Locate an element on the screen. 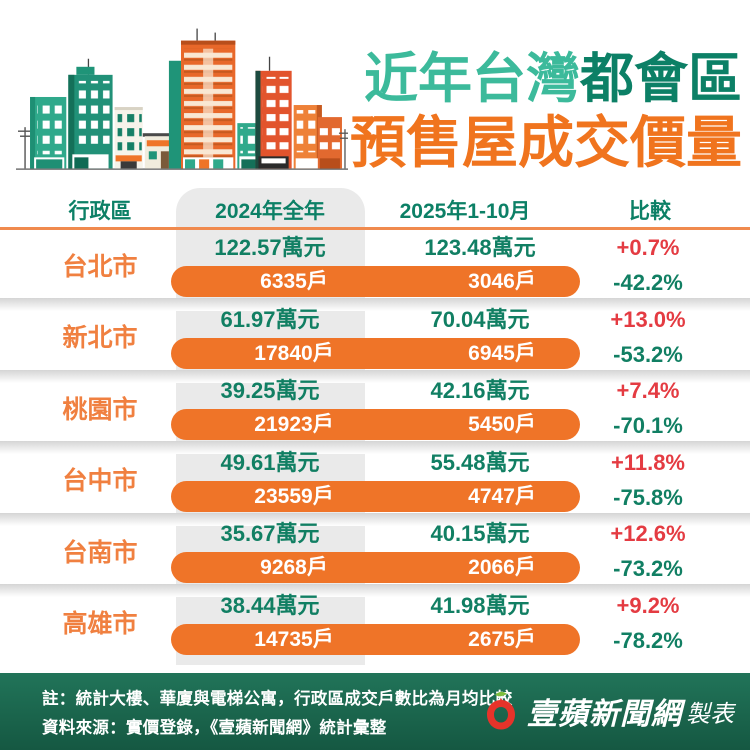  district-name: 台中市 is located at coordinates (100, 481).